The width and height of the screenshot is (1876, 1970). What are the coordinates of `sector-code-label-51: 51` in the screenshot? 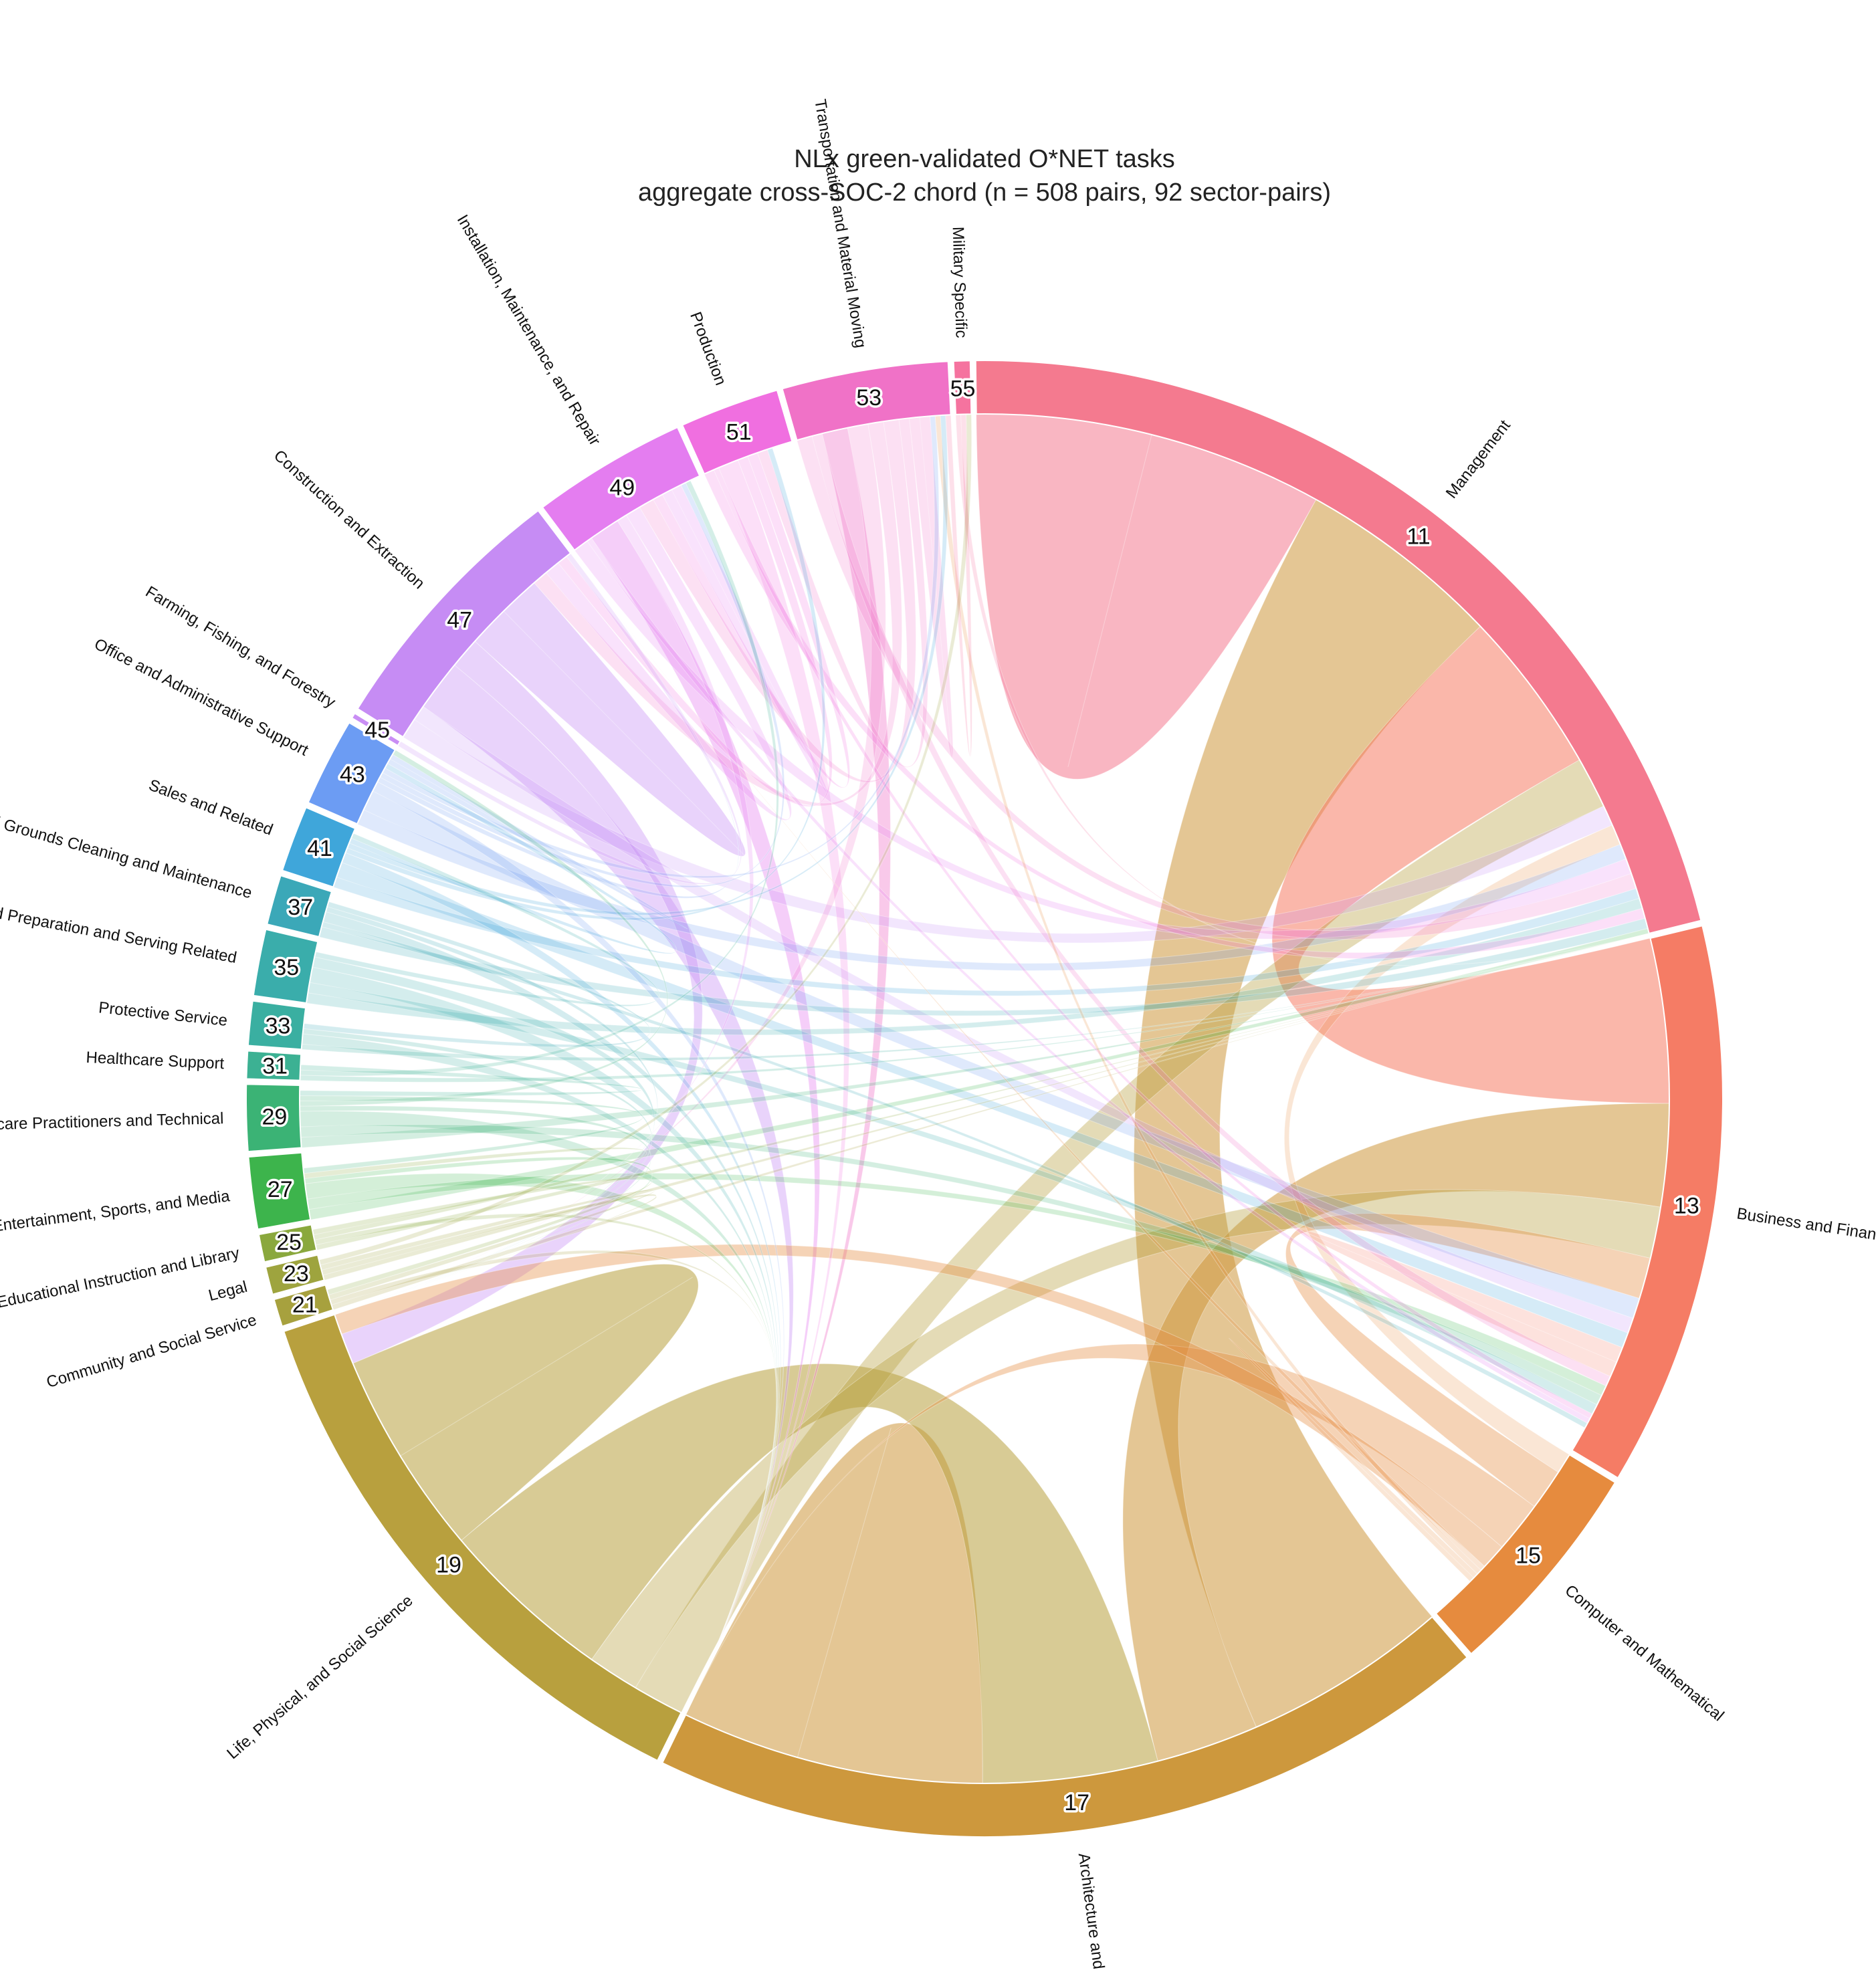 It's located at (739, 433).